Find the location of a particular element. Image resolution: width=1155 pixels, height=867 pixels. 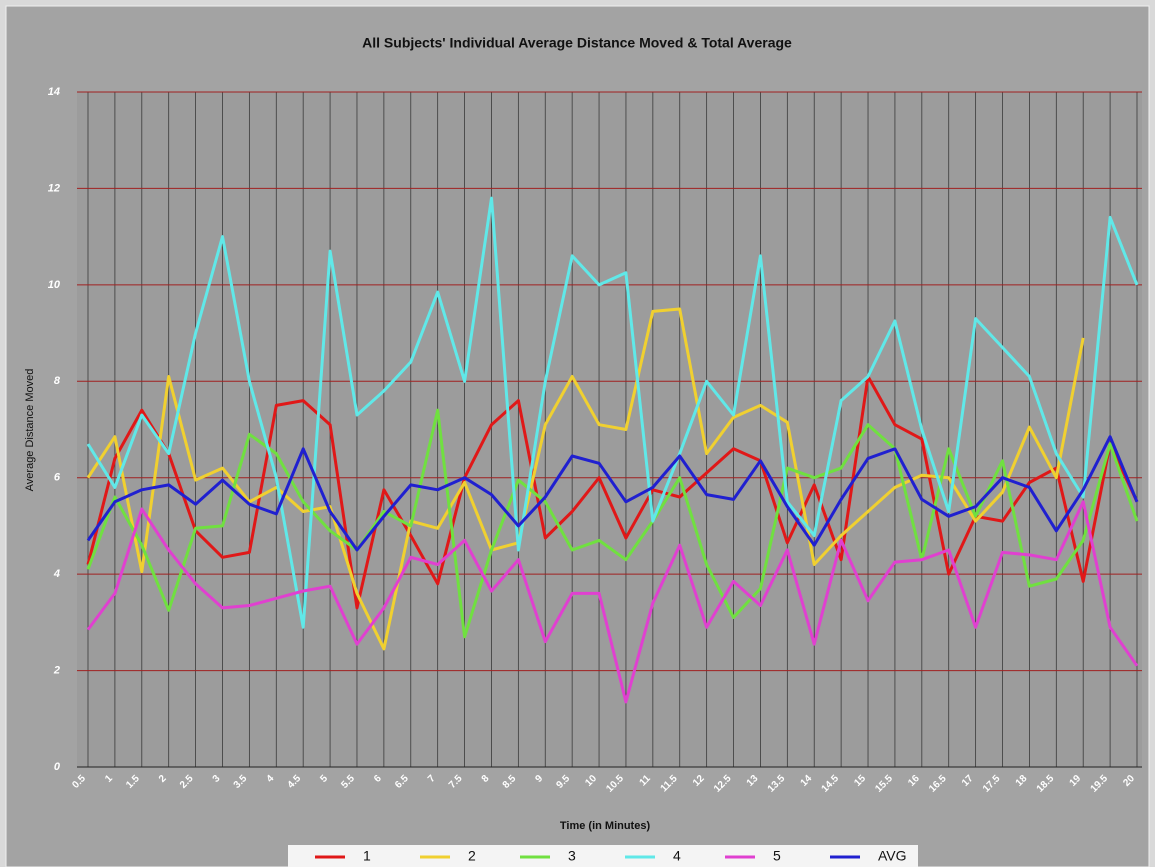

legend-label: 3 is located at coordinates (572, 856).